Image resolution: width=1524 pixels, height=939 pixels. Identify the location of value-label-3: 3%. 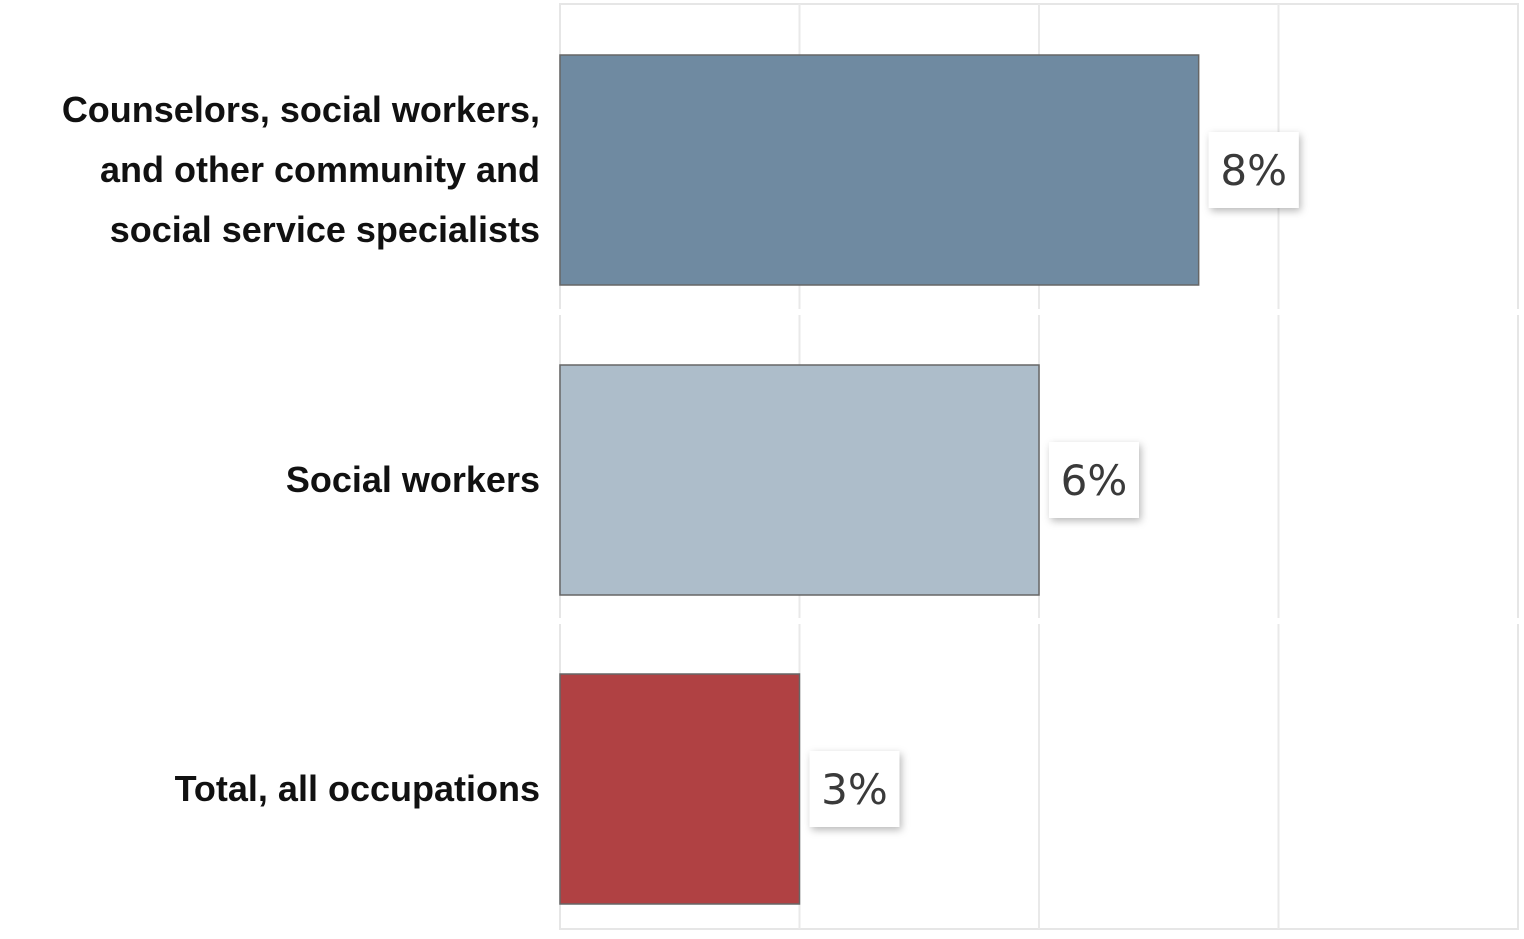
(854, 789).